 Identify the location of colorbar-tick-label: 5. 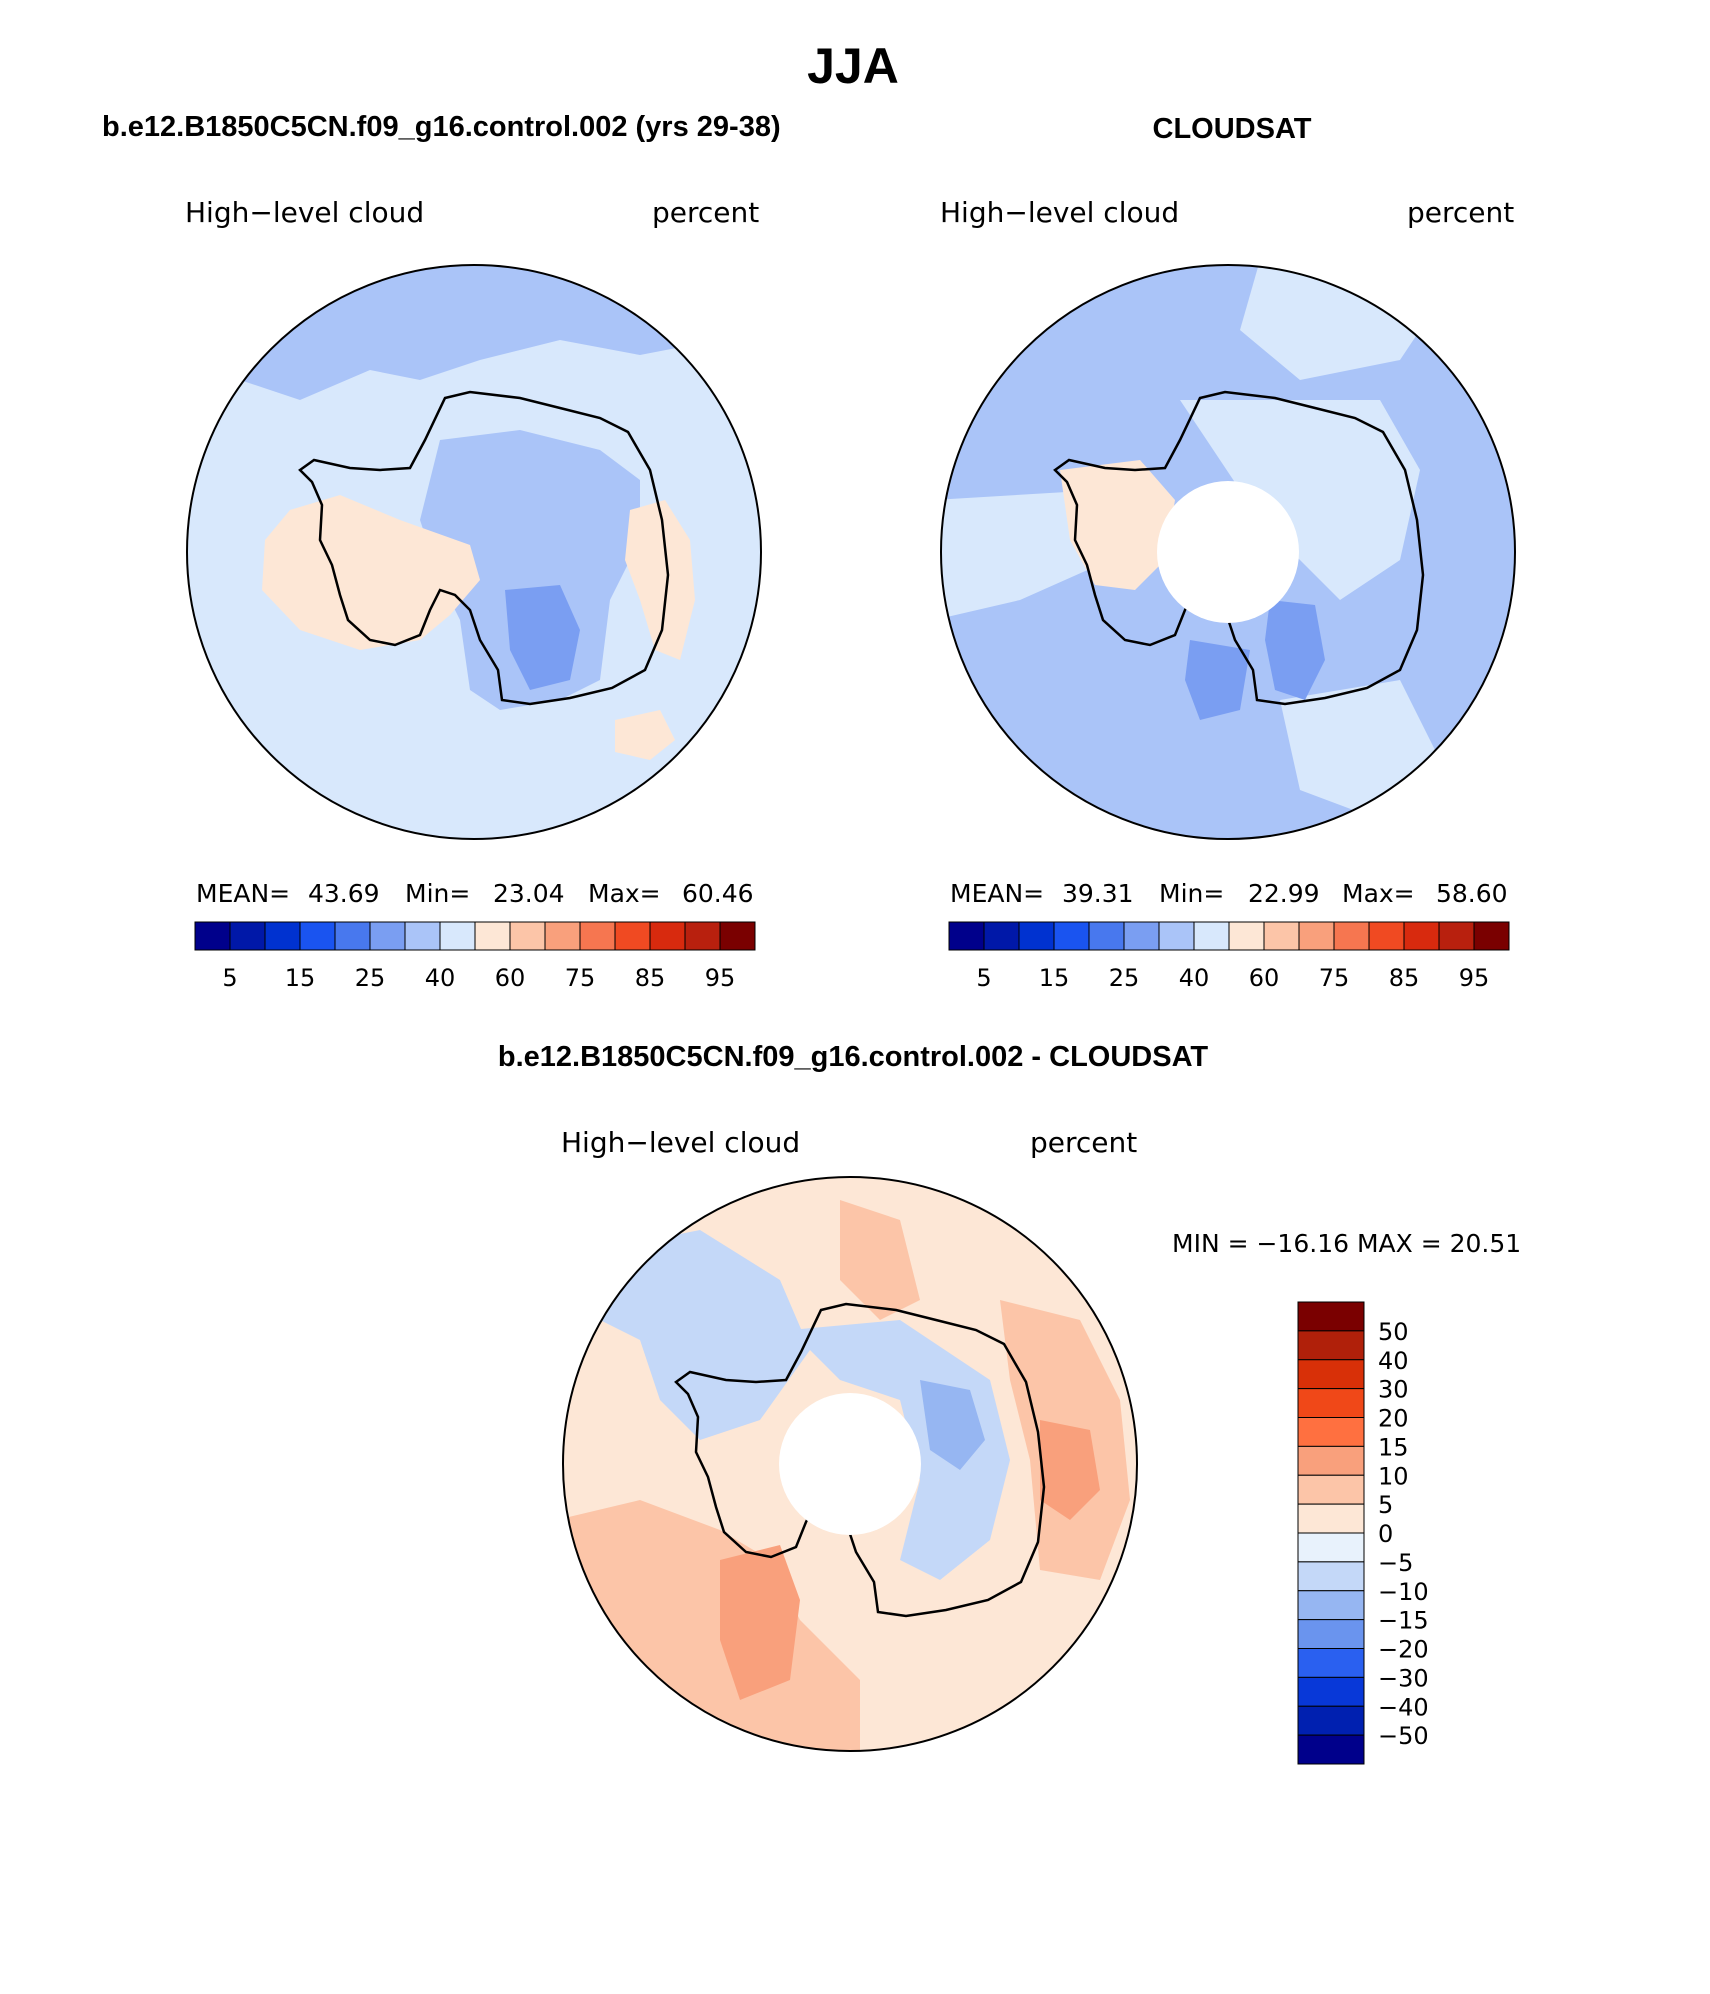
(229, 978).